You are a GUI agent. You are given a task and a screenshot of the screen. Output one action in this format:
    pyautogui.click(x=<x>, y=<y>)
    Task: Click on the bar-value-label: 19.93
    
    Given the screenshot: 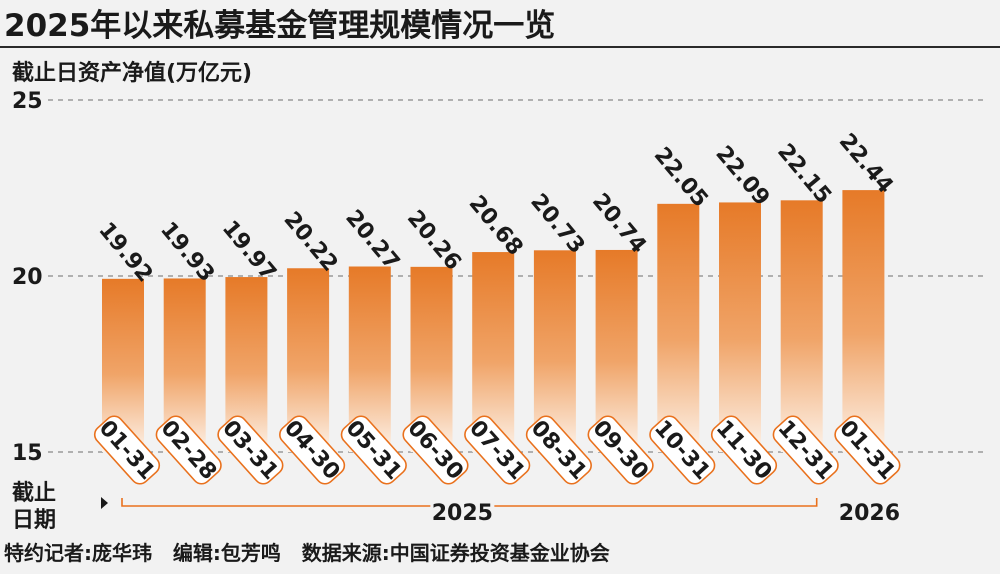 What is the action you would take?
    pyautogui.click(x=187, y=251)
    